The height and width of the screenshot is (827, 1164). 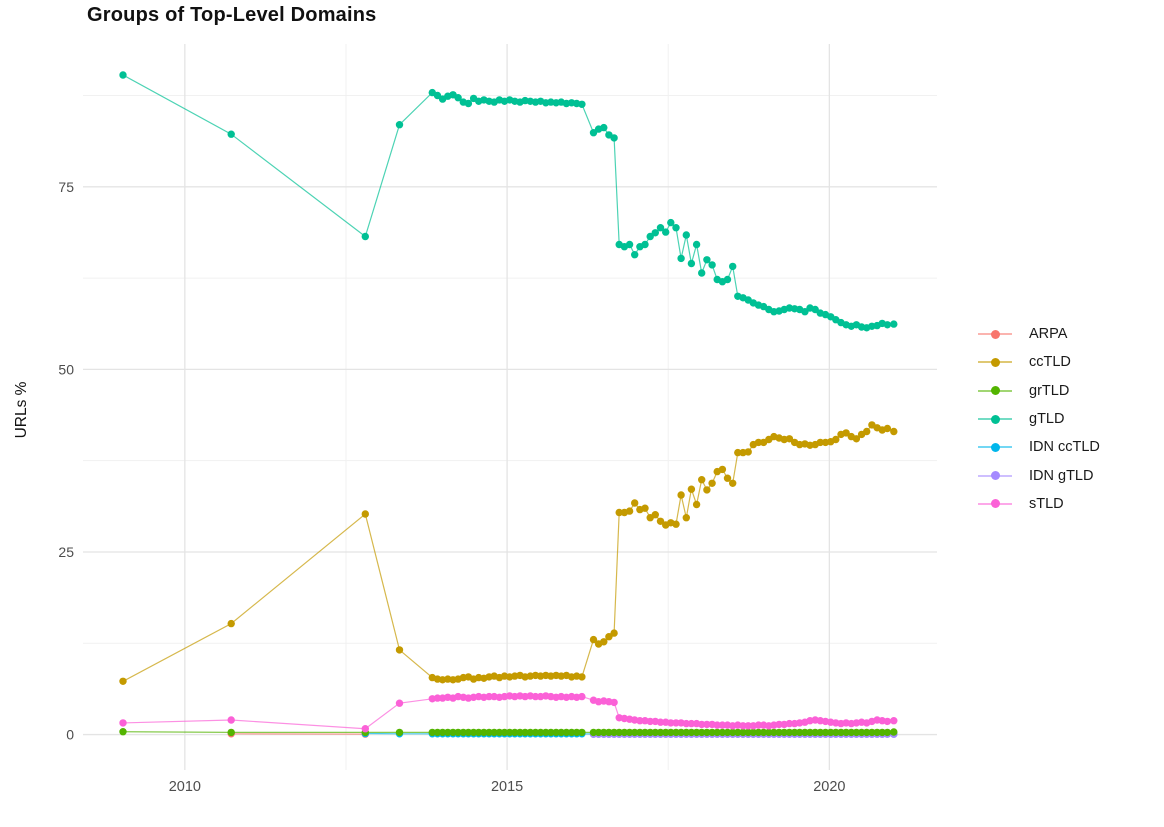 What do you see at coordinates (1047, 419) in the screenshot?
I see `legend-label: gTLD` at bounding box center [1047, 419].